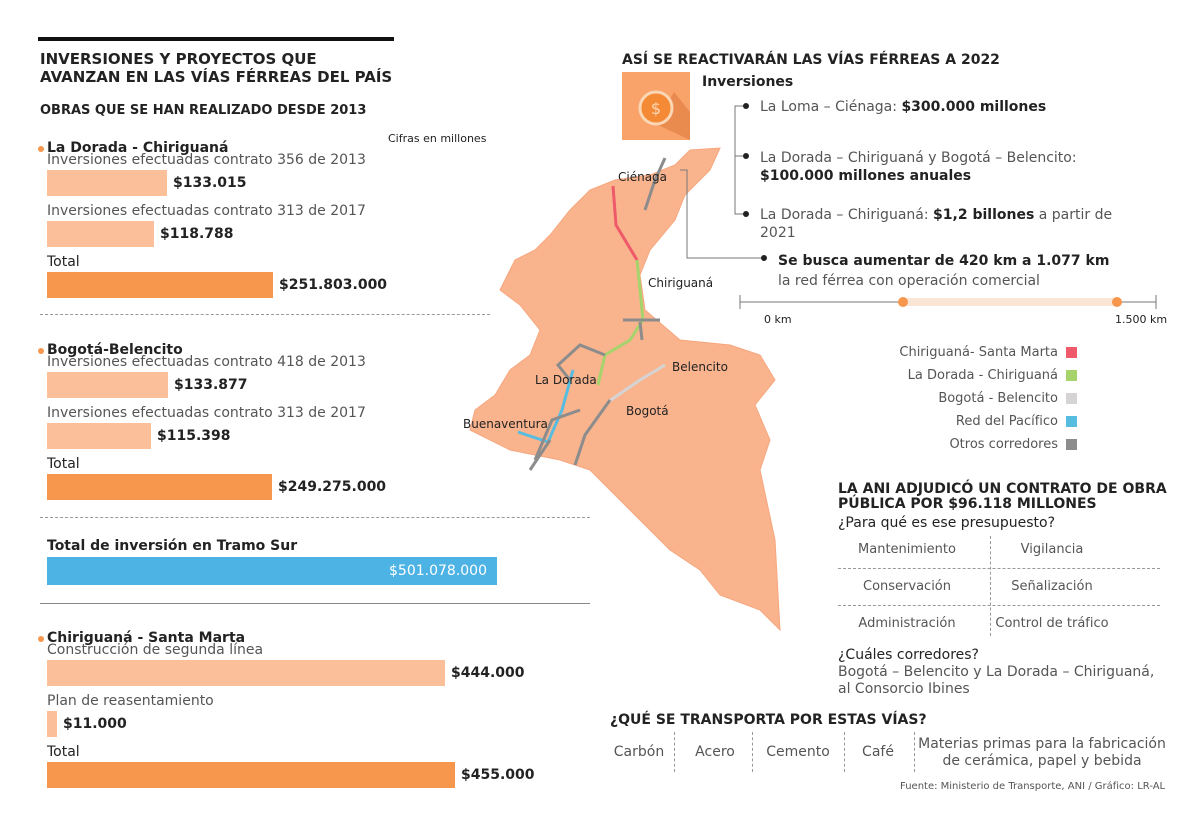  I want to click on contract-item: Control de tráfico, so click(1052, 623).